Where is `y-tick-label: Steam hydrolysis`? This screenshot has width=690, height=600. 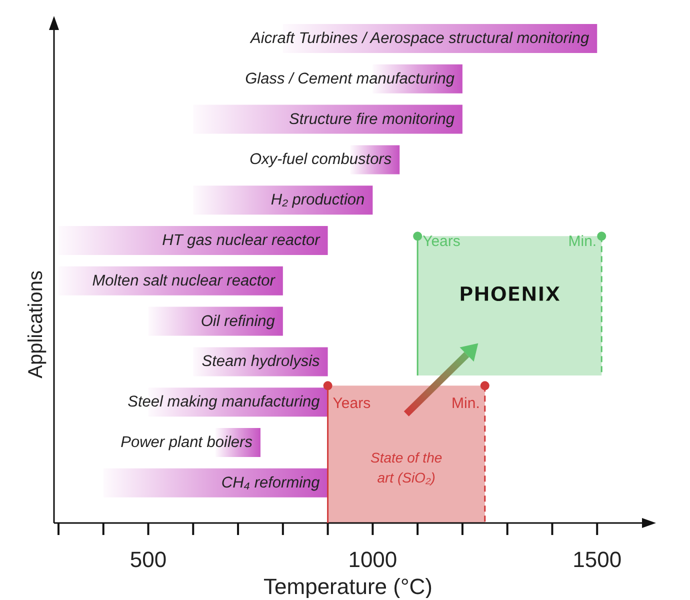
y-tick-label: Steam hydrolysis is located at coordinates (261, 361).